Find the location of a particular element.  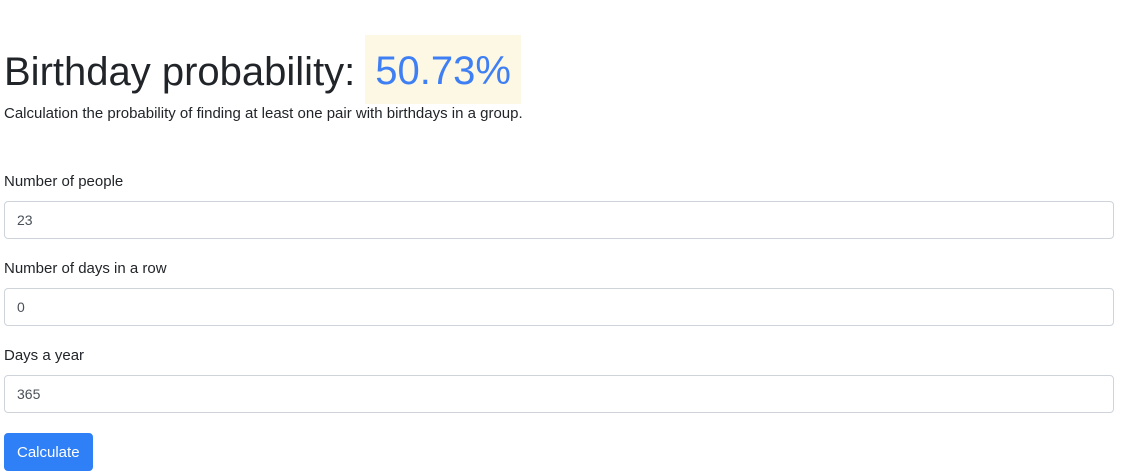

days-in-row-input: 0 is located at coordinates (559, 307).